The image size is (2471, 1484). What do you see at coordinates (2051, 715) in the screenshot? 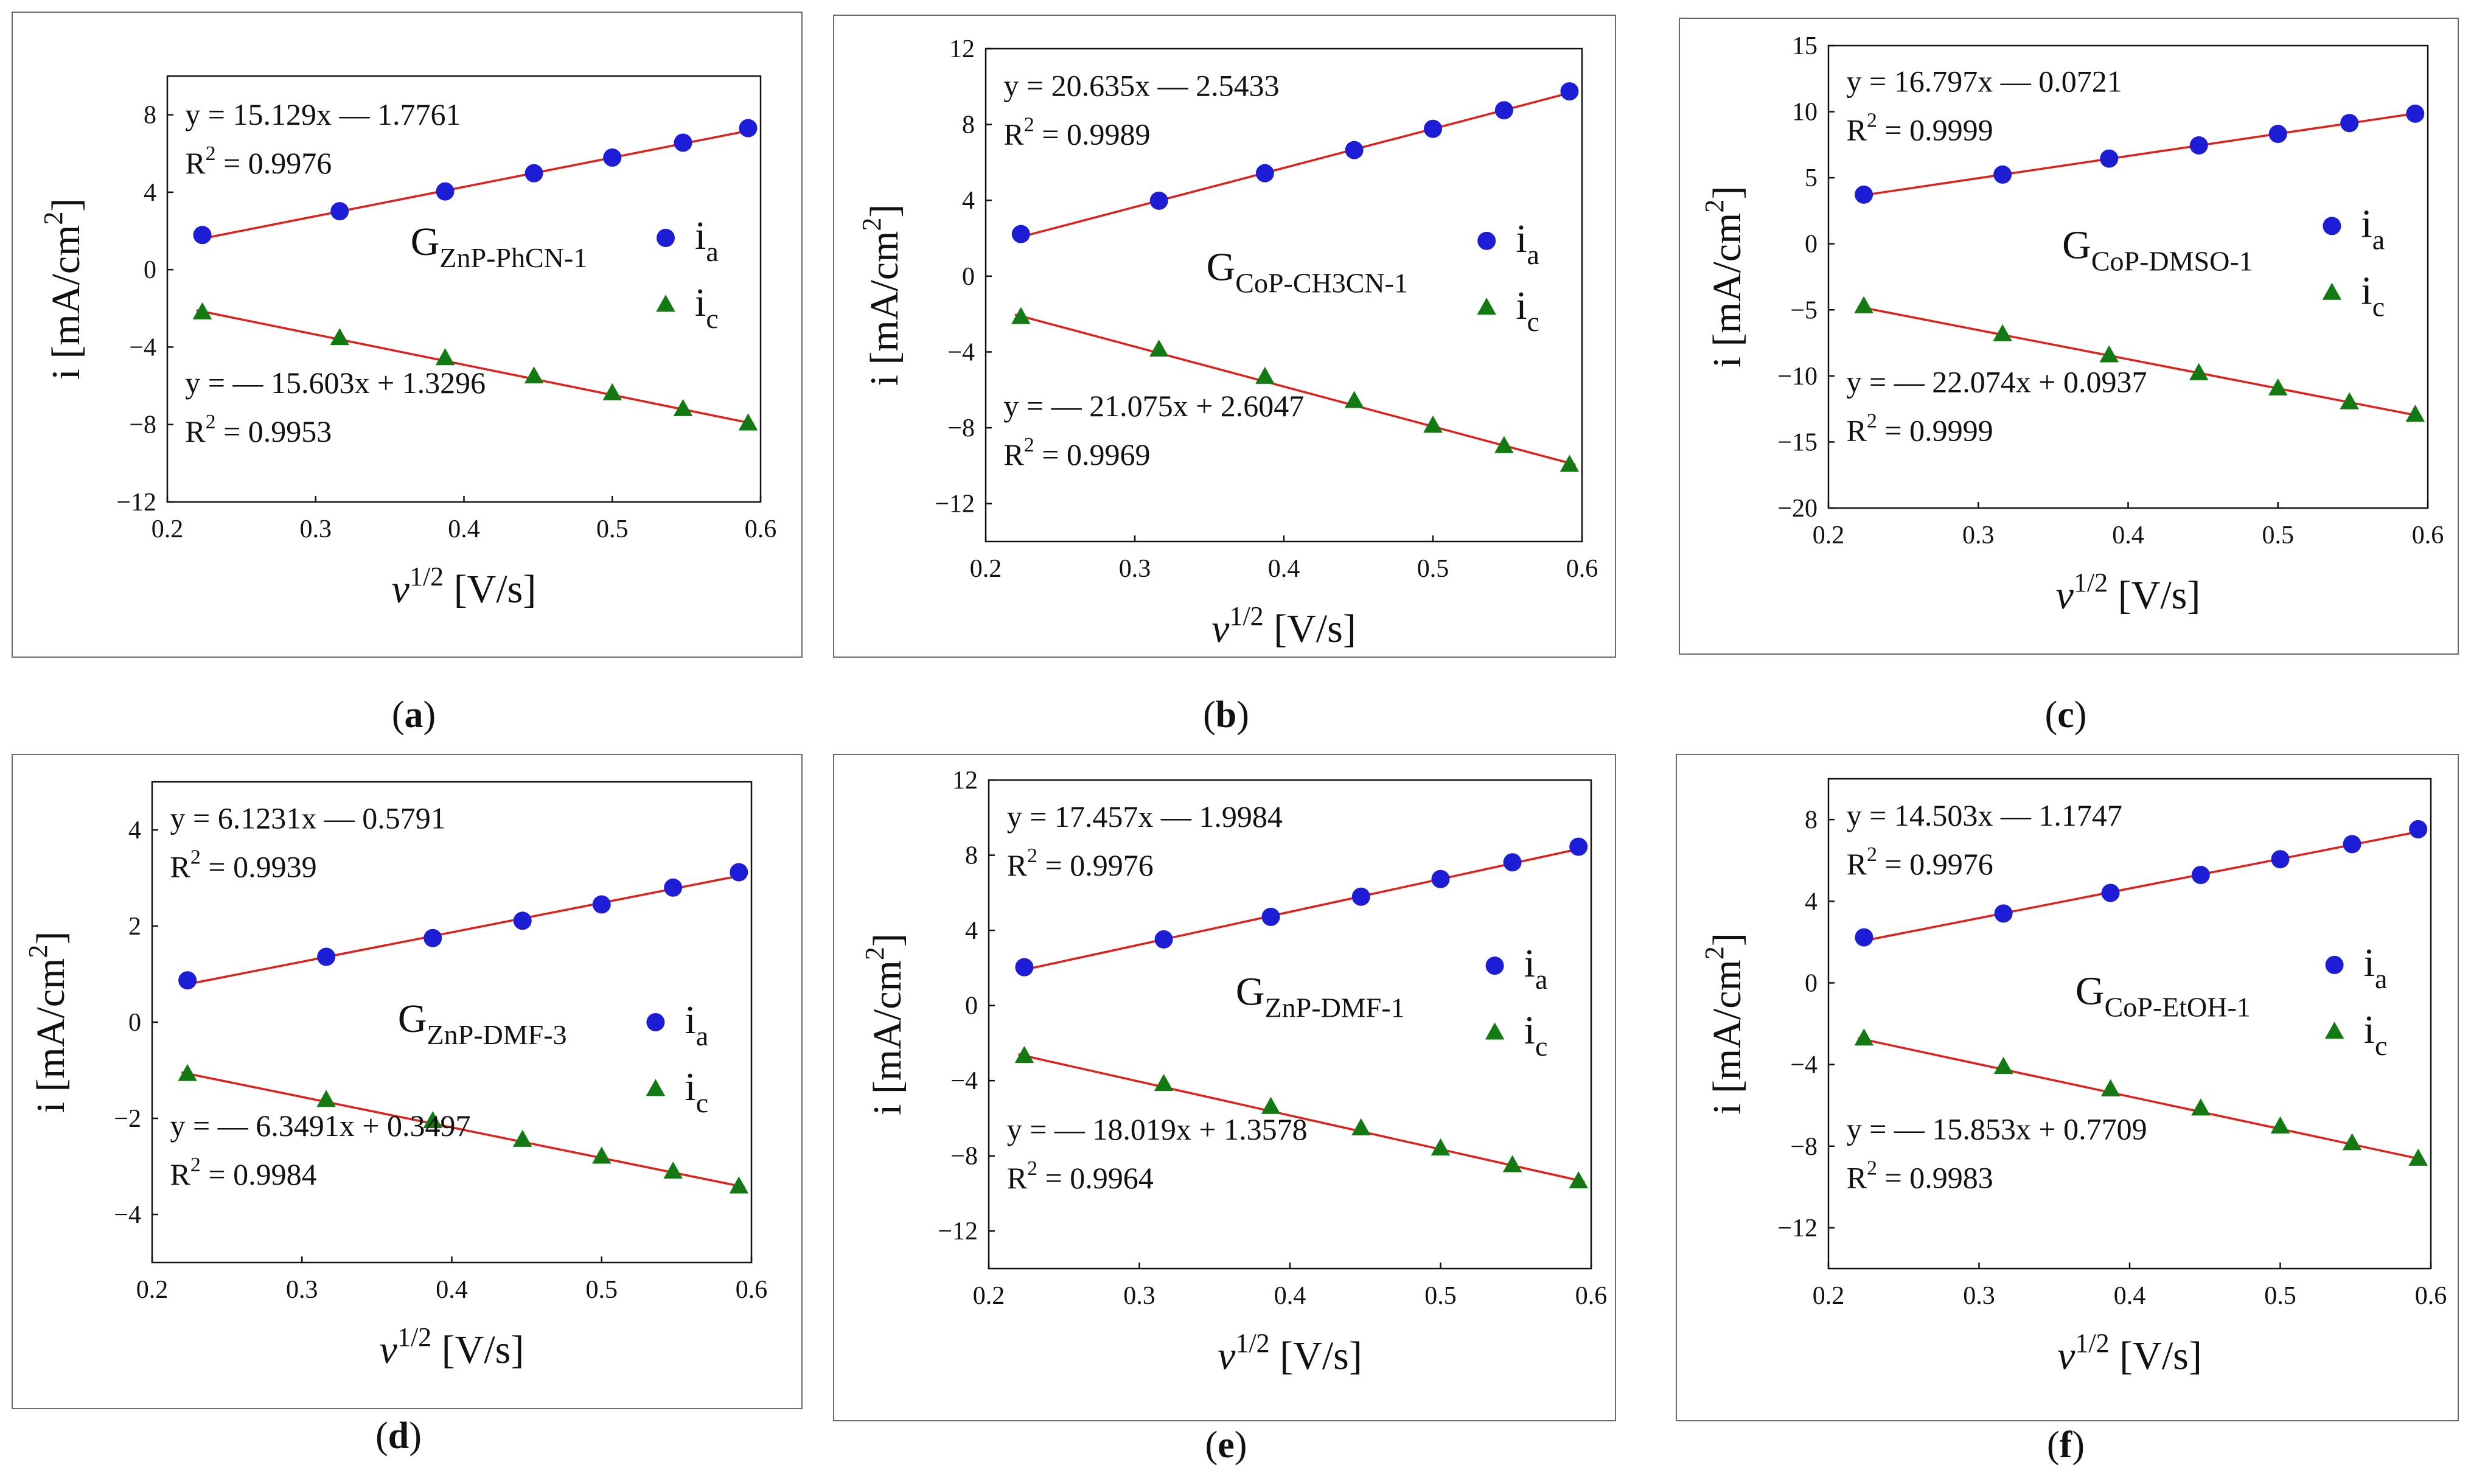
I see `paren-open: (` at bounding box center [2051, 715].